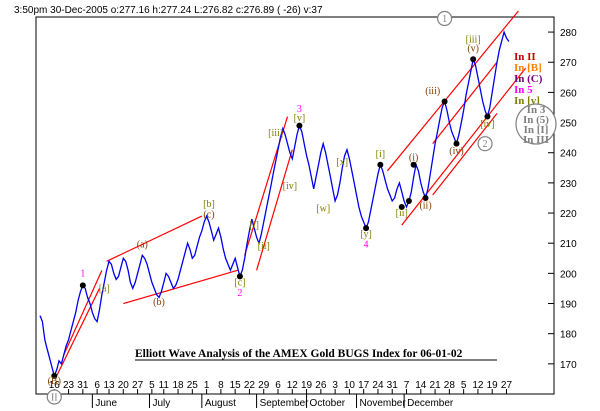 The width and height of the screenshot is (600, 411). Describe the element at coordinates (221, 385) in the screenshot. I see `x-tick-label: 8` at that location.